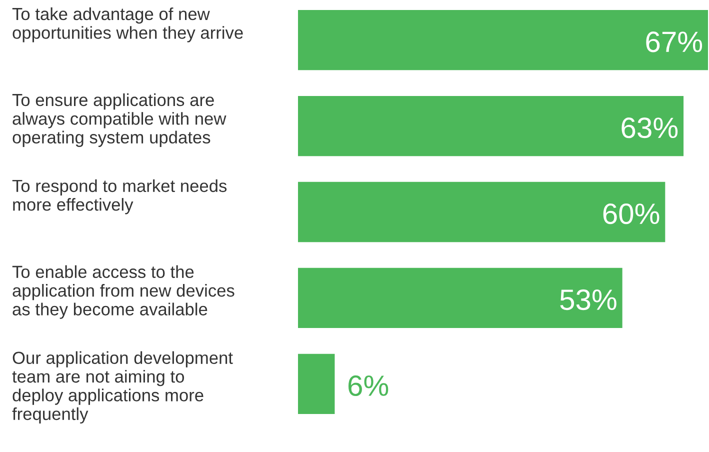 The width and height of the screenshot is (709, 452). I want to click on data-label: 60%, so click(631, 213).